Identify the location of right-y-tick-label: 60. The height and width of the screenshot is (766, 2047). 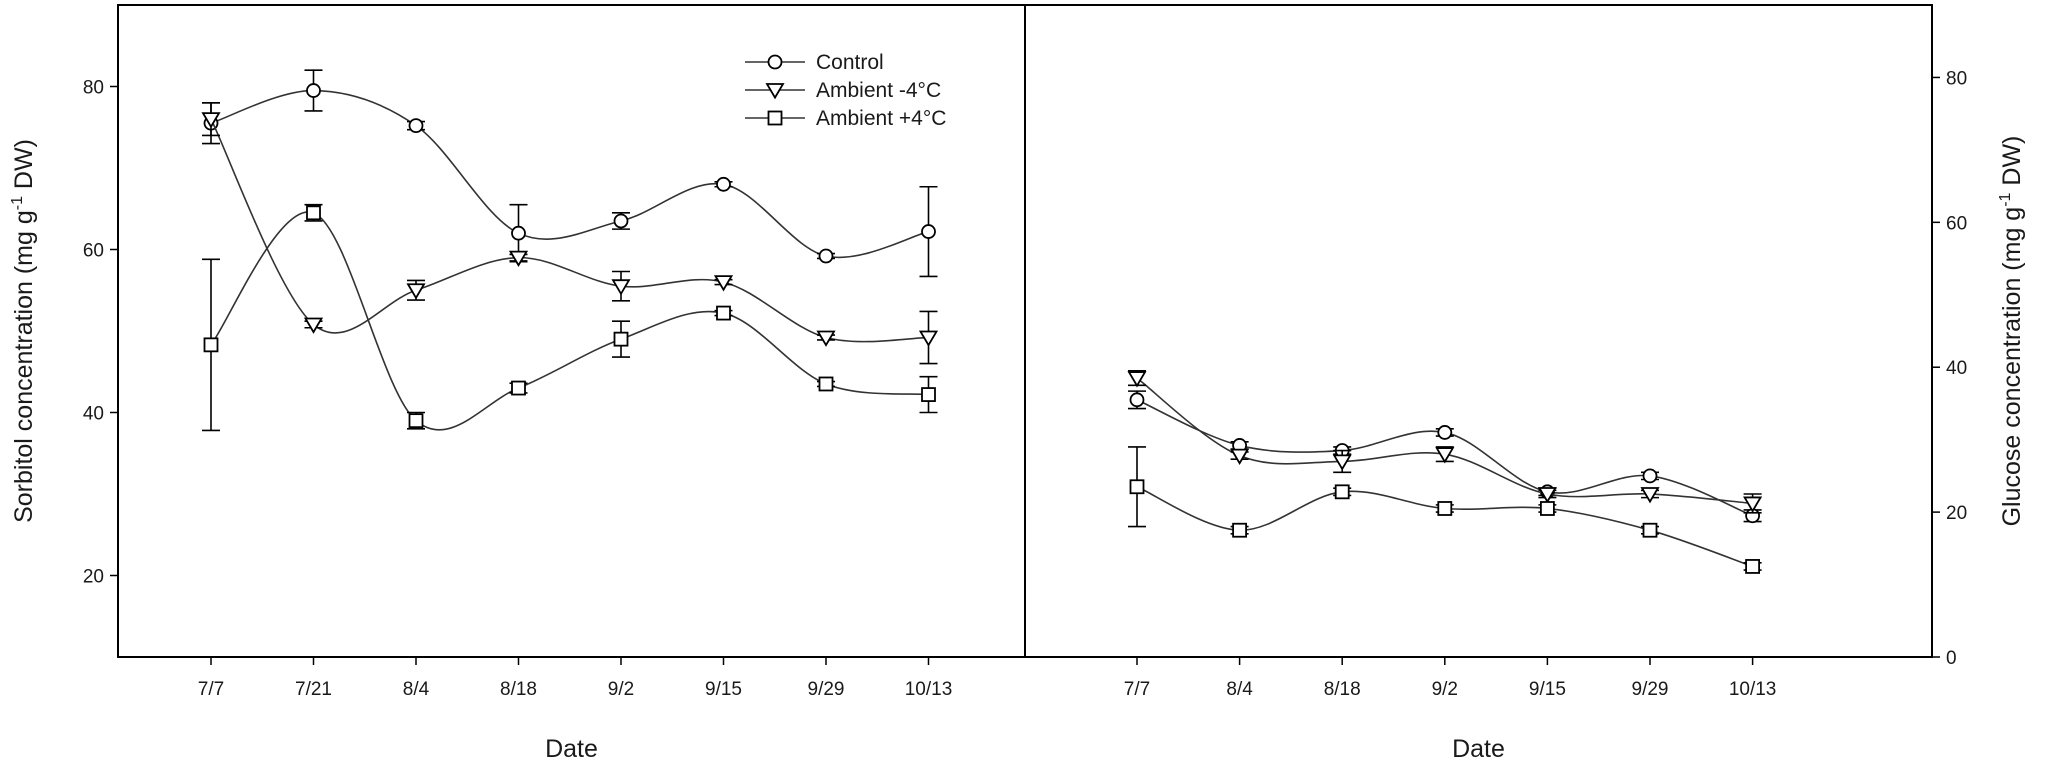
(1956, 223).